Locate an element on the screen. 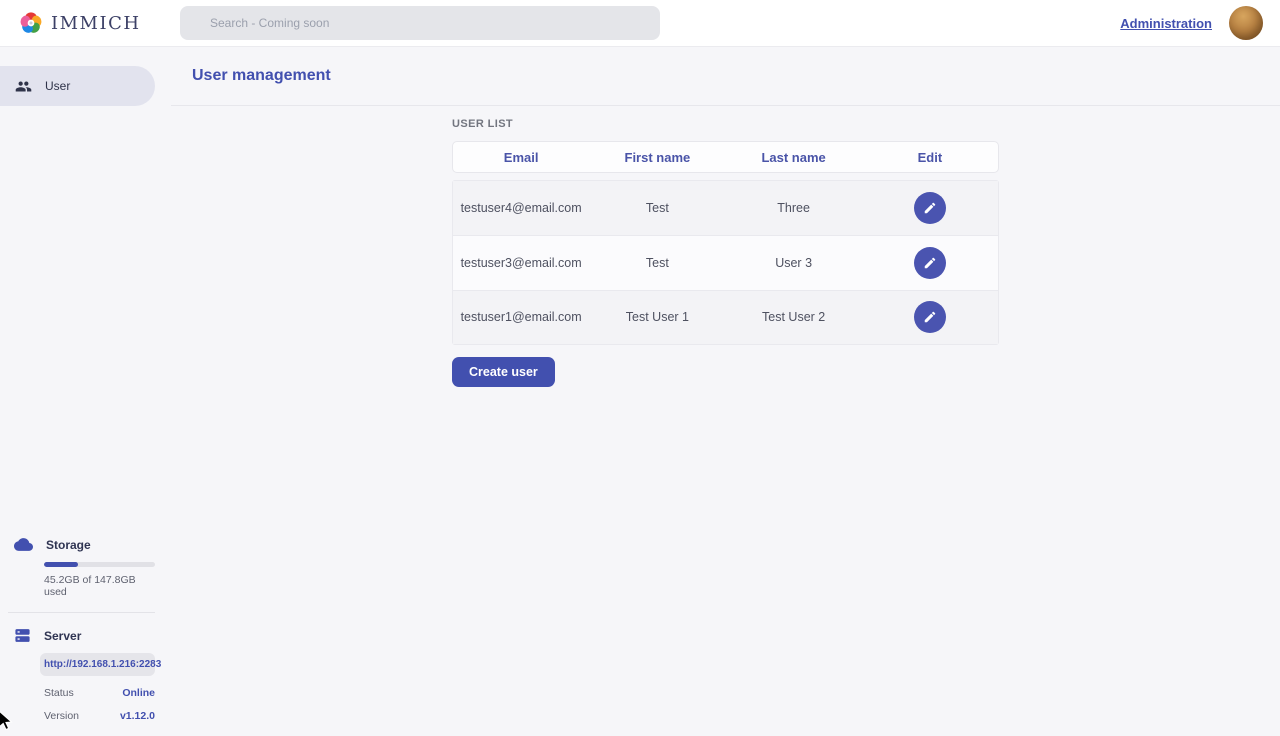  search-input is located at coordinates (420, 23).